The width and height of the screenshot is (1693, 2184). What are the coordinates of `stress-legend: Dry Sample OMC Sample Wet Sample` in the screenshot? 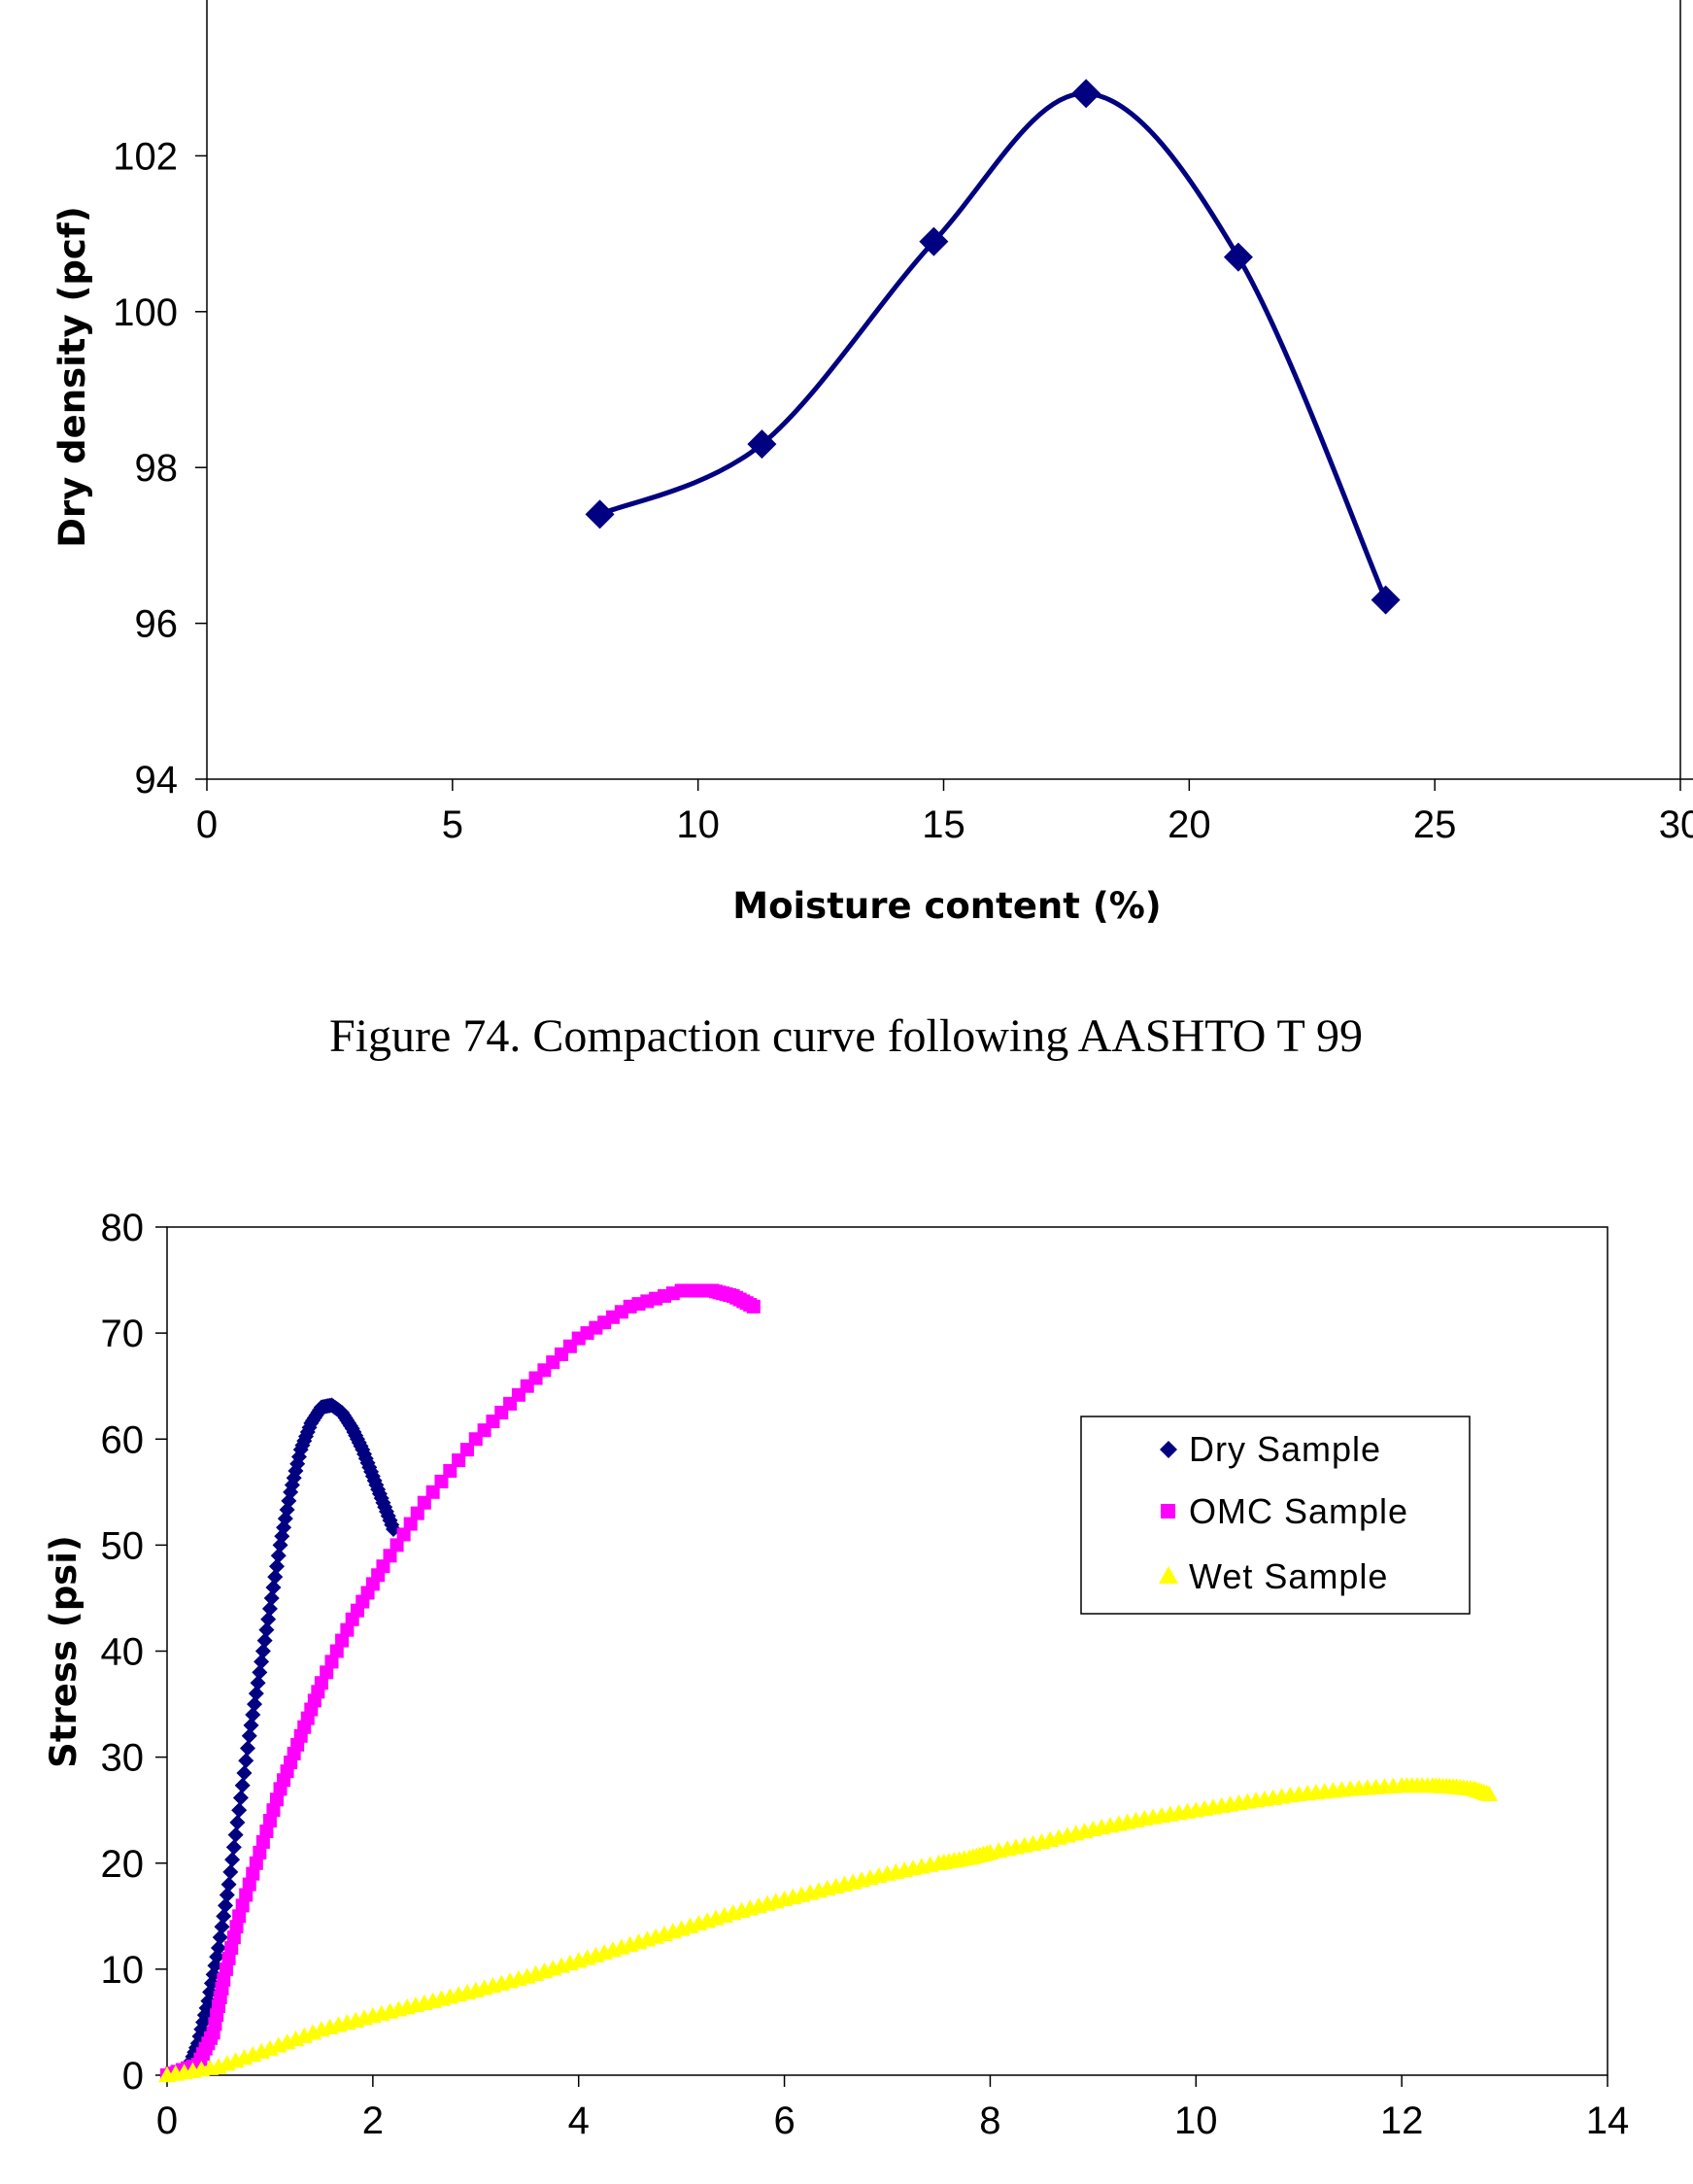 It's located at (1275, 1515).